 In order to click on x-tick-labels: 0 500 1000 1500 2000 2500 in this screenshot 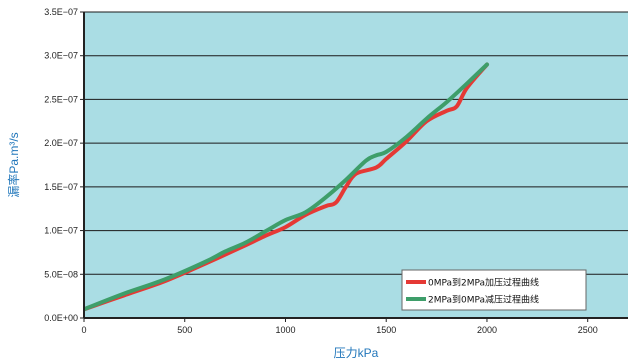, I will do `click(339, 326)`.